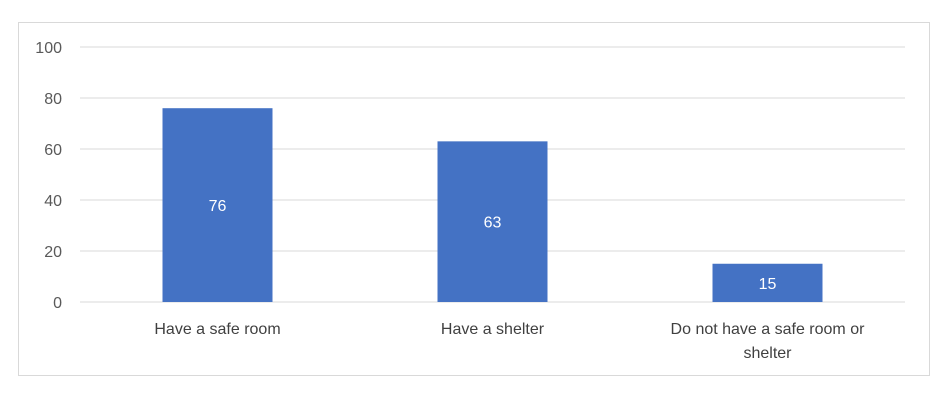 This screenshot has height=404, width=950. What do you see at coordinates (53, 201) in the screenshot?
I see `y-tick-label: 40` at bounding box center [53, 201].